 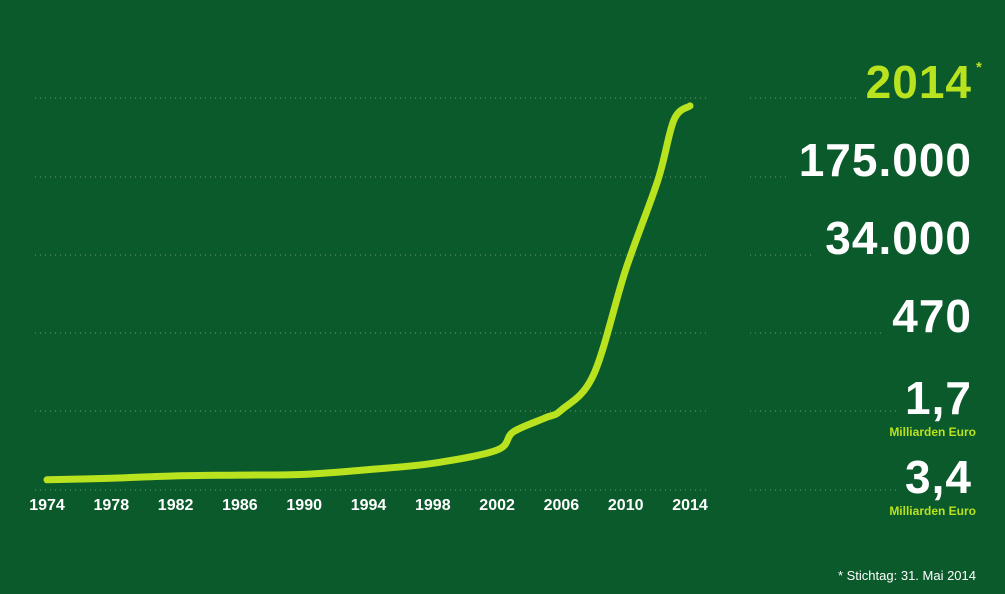 I want to click on stat-value: 3,4, so click(x=938, y=477).